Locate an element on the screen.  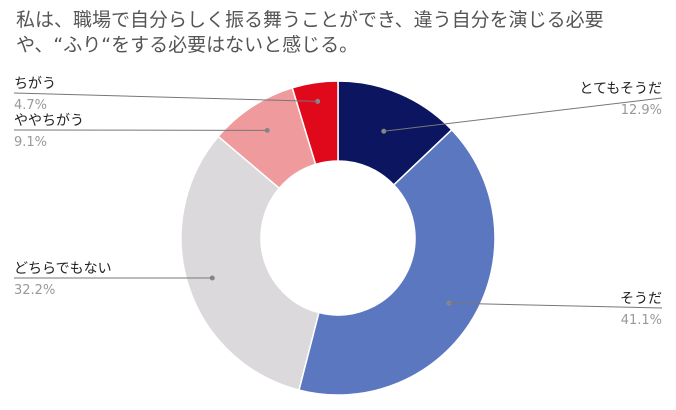
category-label: どちらでもない is located at coordinates (63, 269).